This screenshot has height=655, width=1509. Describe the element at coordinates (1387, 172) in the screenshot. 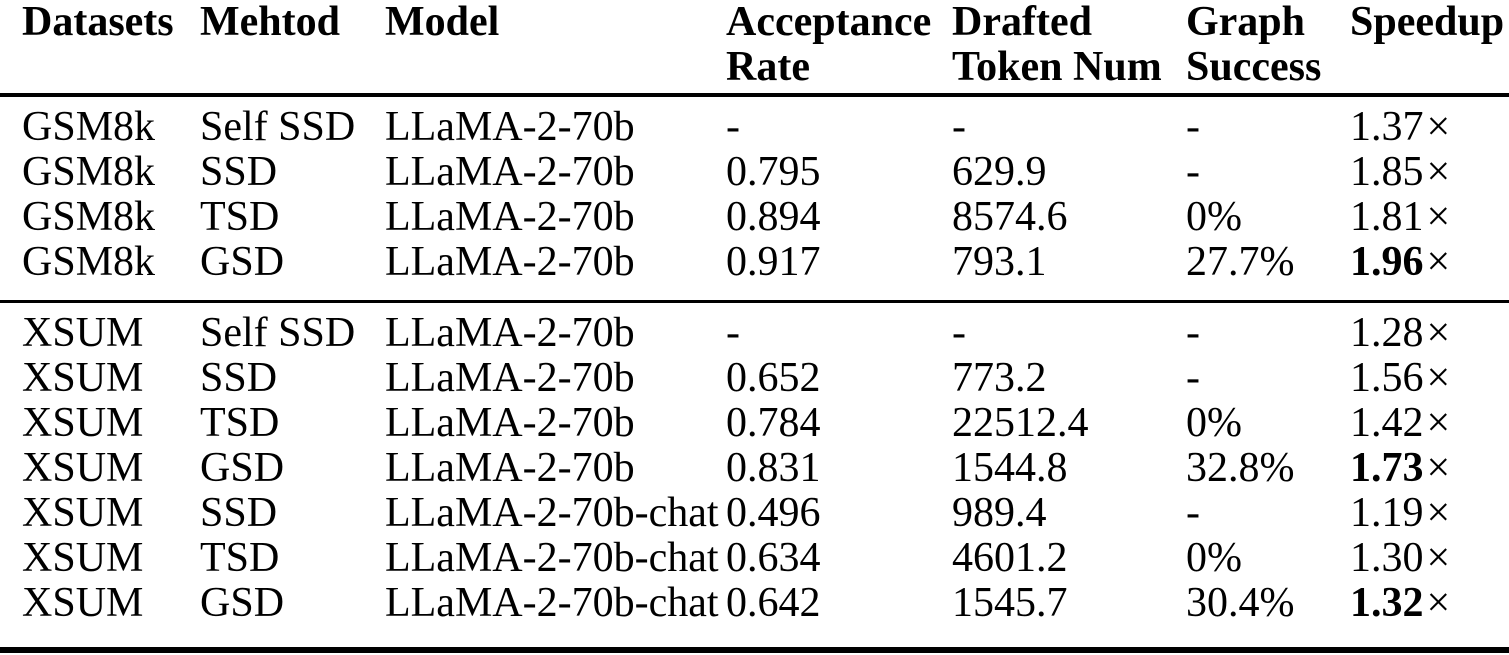

I see `speedup-value: 1.85` at that location.